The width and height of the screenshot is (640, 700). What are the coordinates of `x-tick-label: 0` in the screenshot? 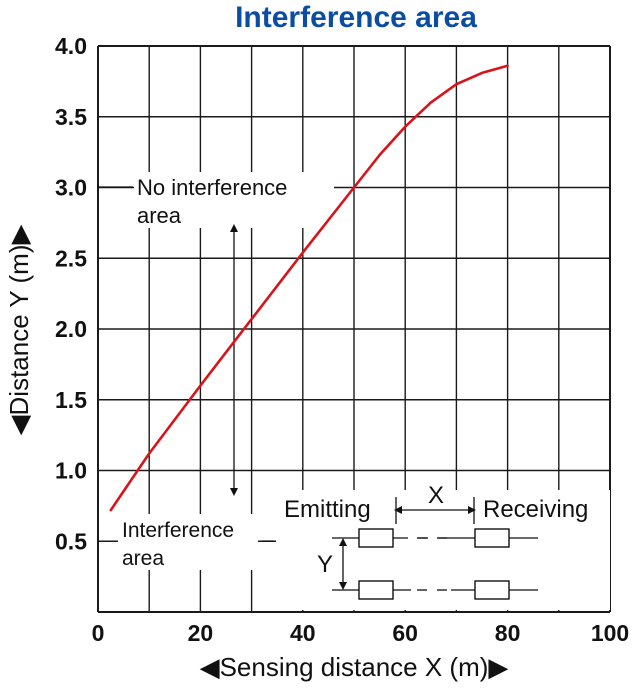 It's located at (98, 633).